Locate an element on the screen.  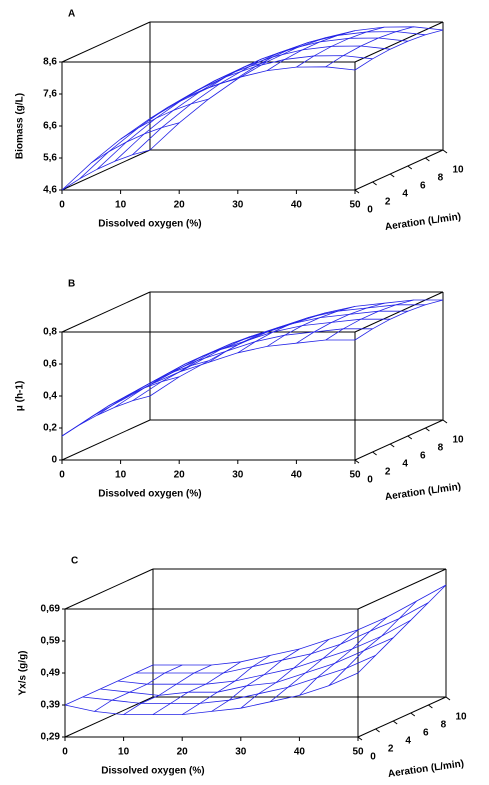
z-tick-label: 0,2 is located at coordinates (50, 428).